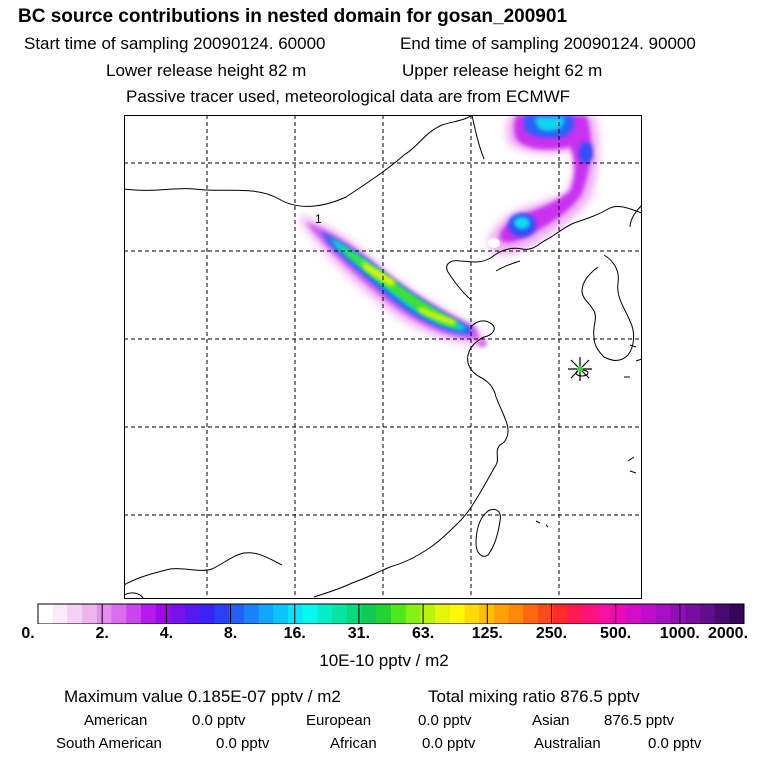  What do you see at coordinates (243, 743) in the screenshot?
I see `south-american-value: 0.0 pptv` at bounding box center [243, 743].